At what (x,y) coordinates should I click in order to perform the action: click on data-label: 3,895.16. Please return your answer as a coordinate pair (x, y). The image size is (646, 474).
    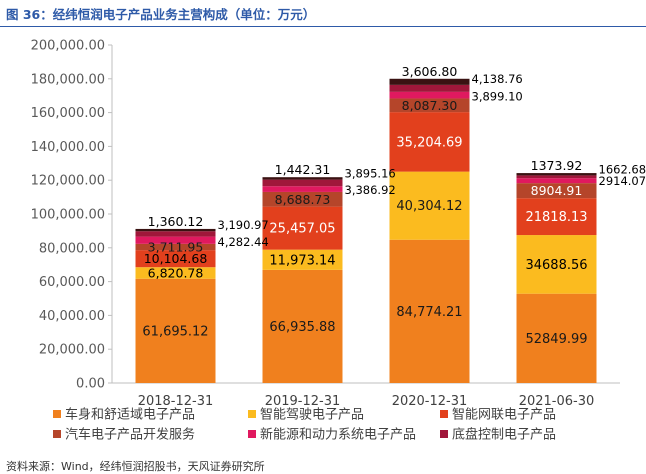
    Looking at the image, I should click on (370, 174).